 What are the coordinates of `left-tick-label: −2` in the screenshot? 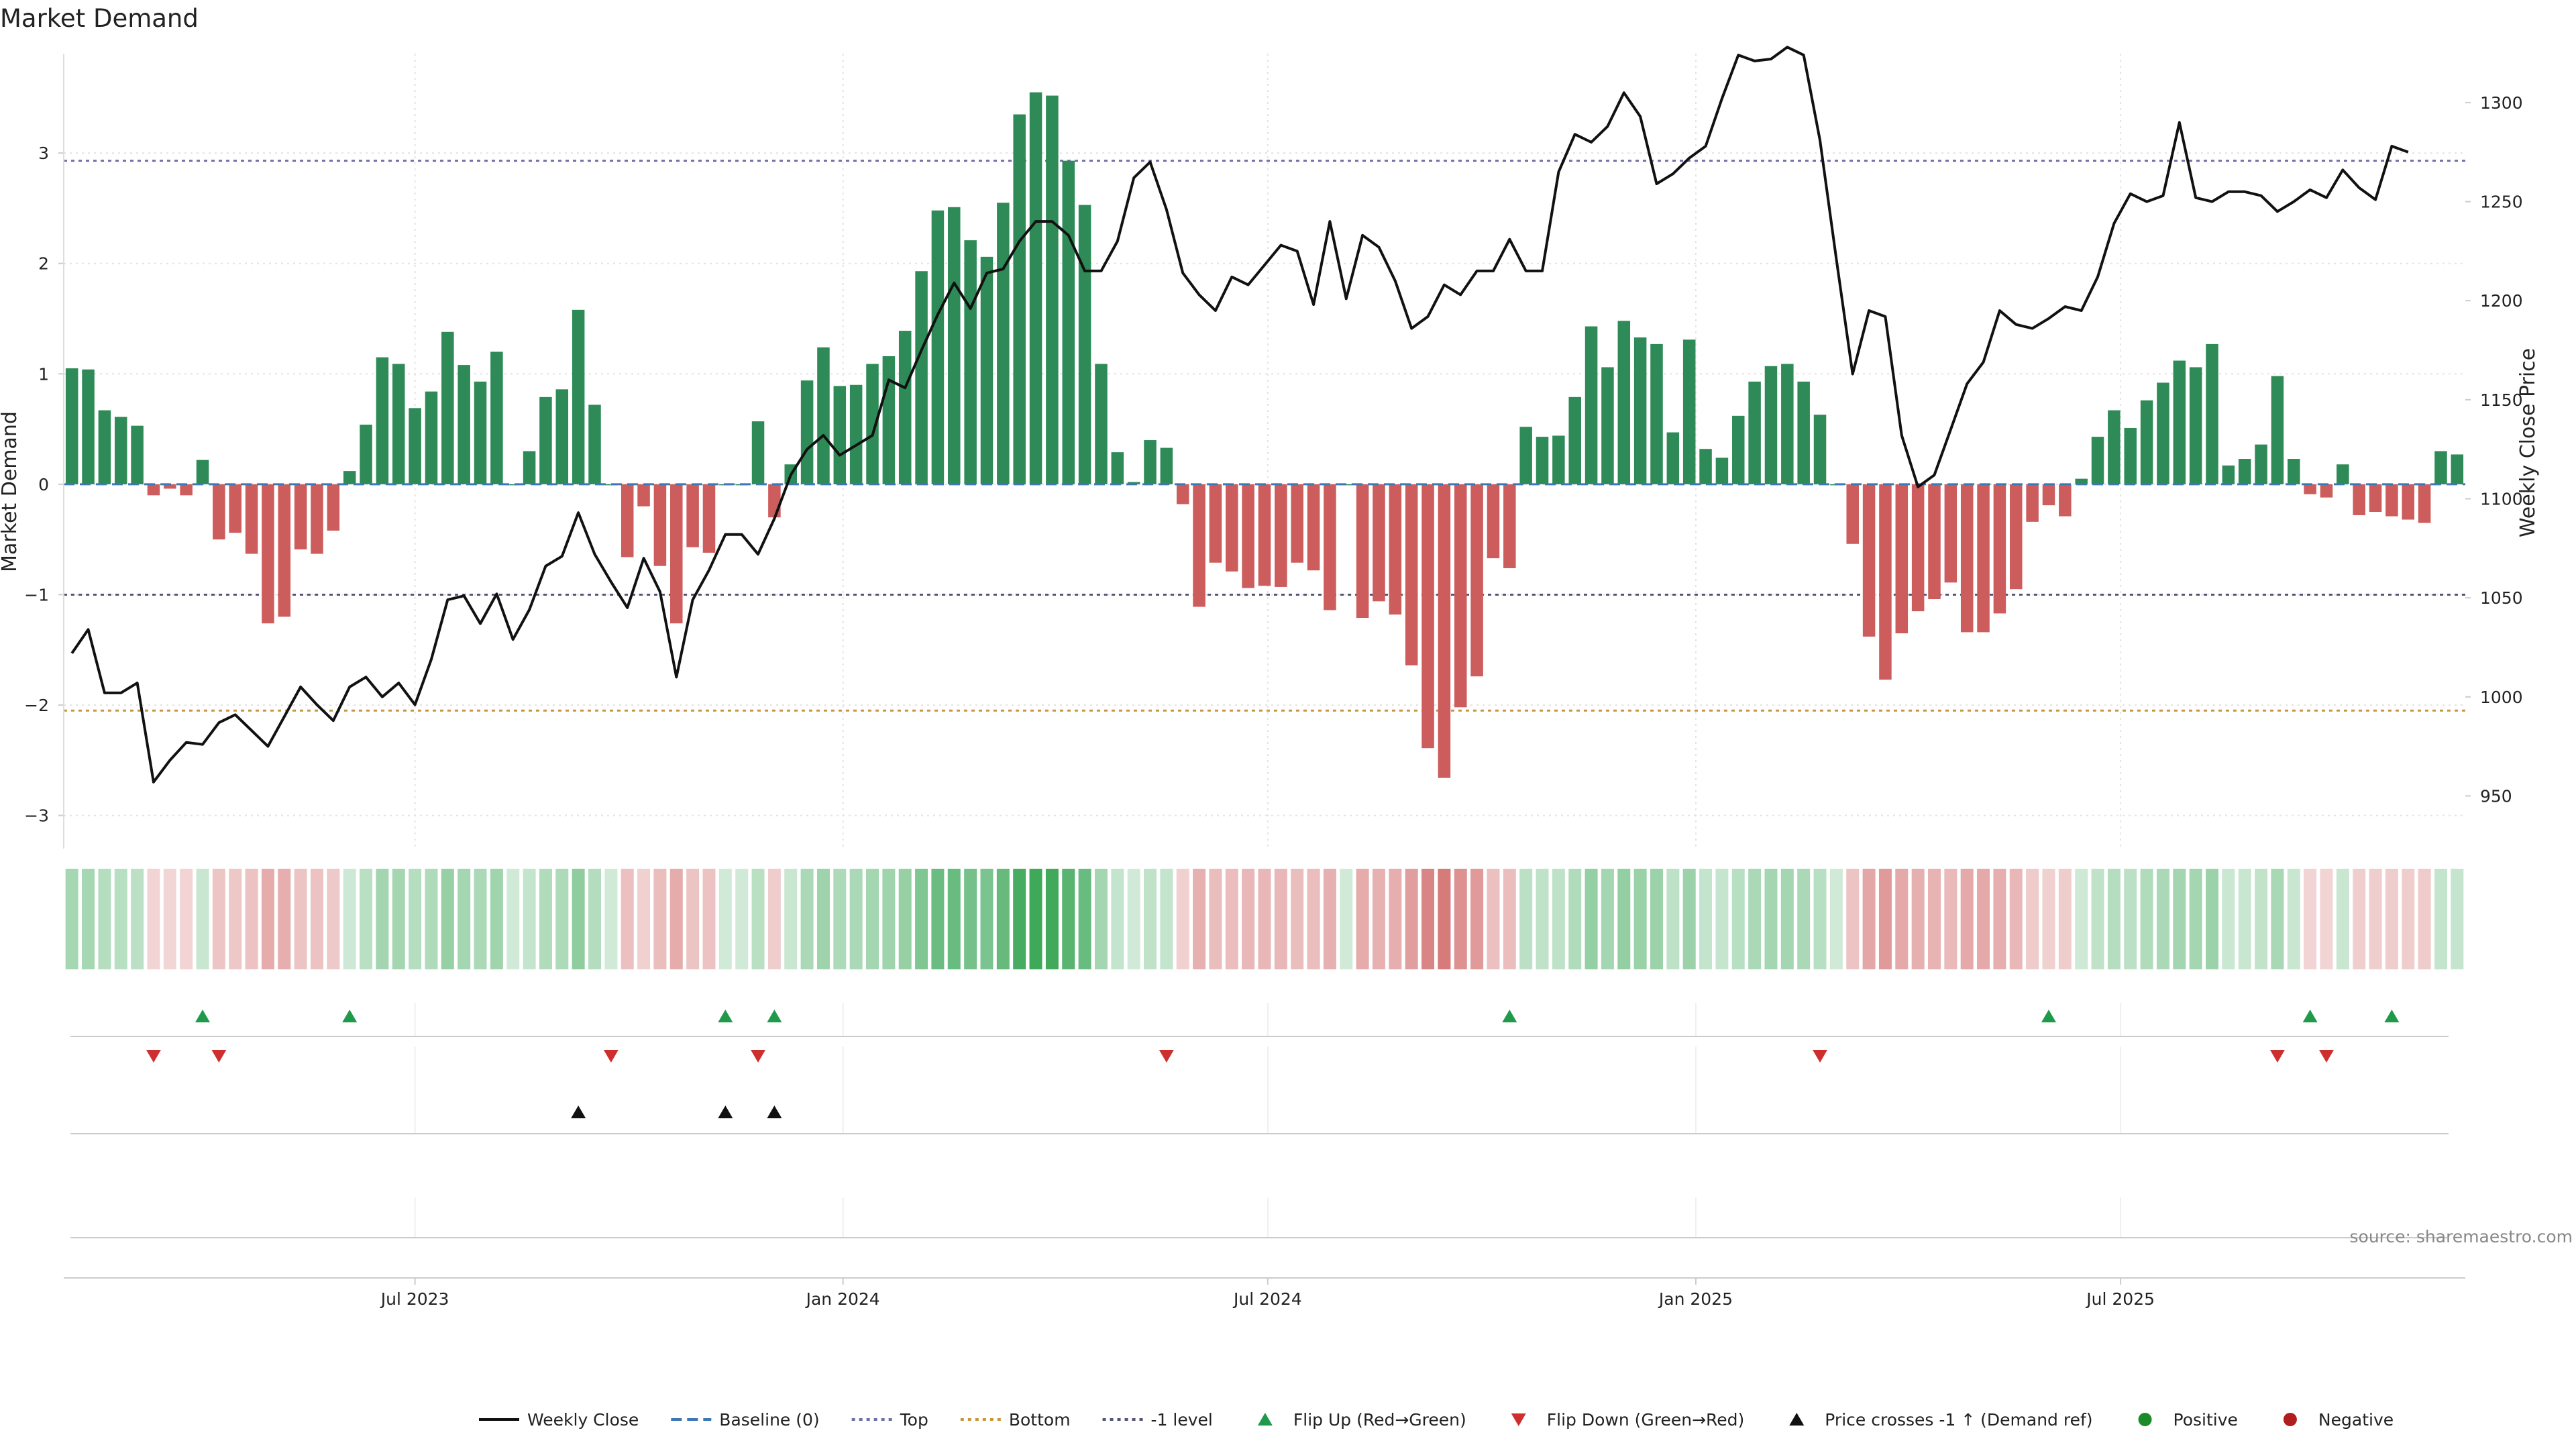 It's located at (36, 705).